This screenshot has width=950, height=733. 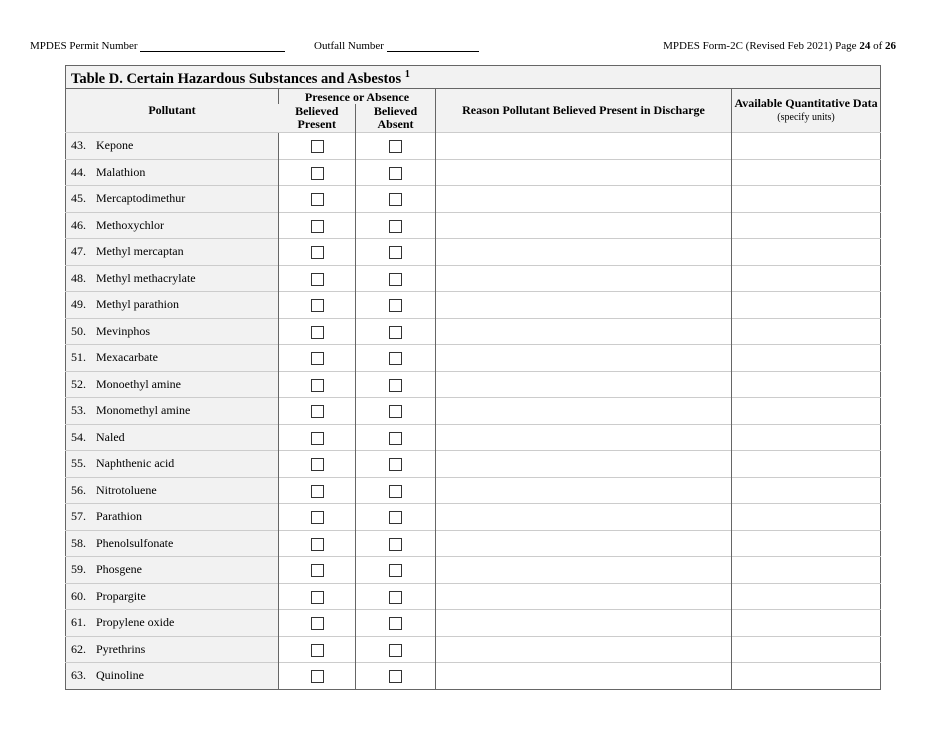 What do you see at coordinates (172, 516) in the screenshot?
I see `pollutant-name: 57. Parathion` at bounding box center [172, 516].